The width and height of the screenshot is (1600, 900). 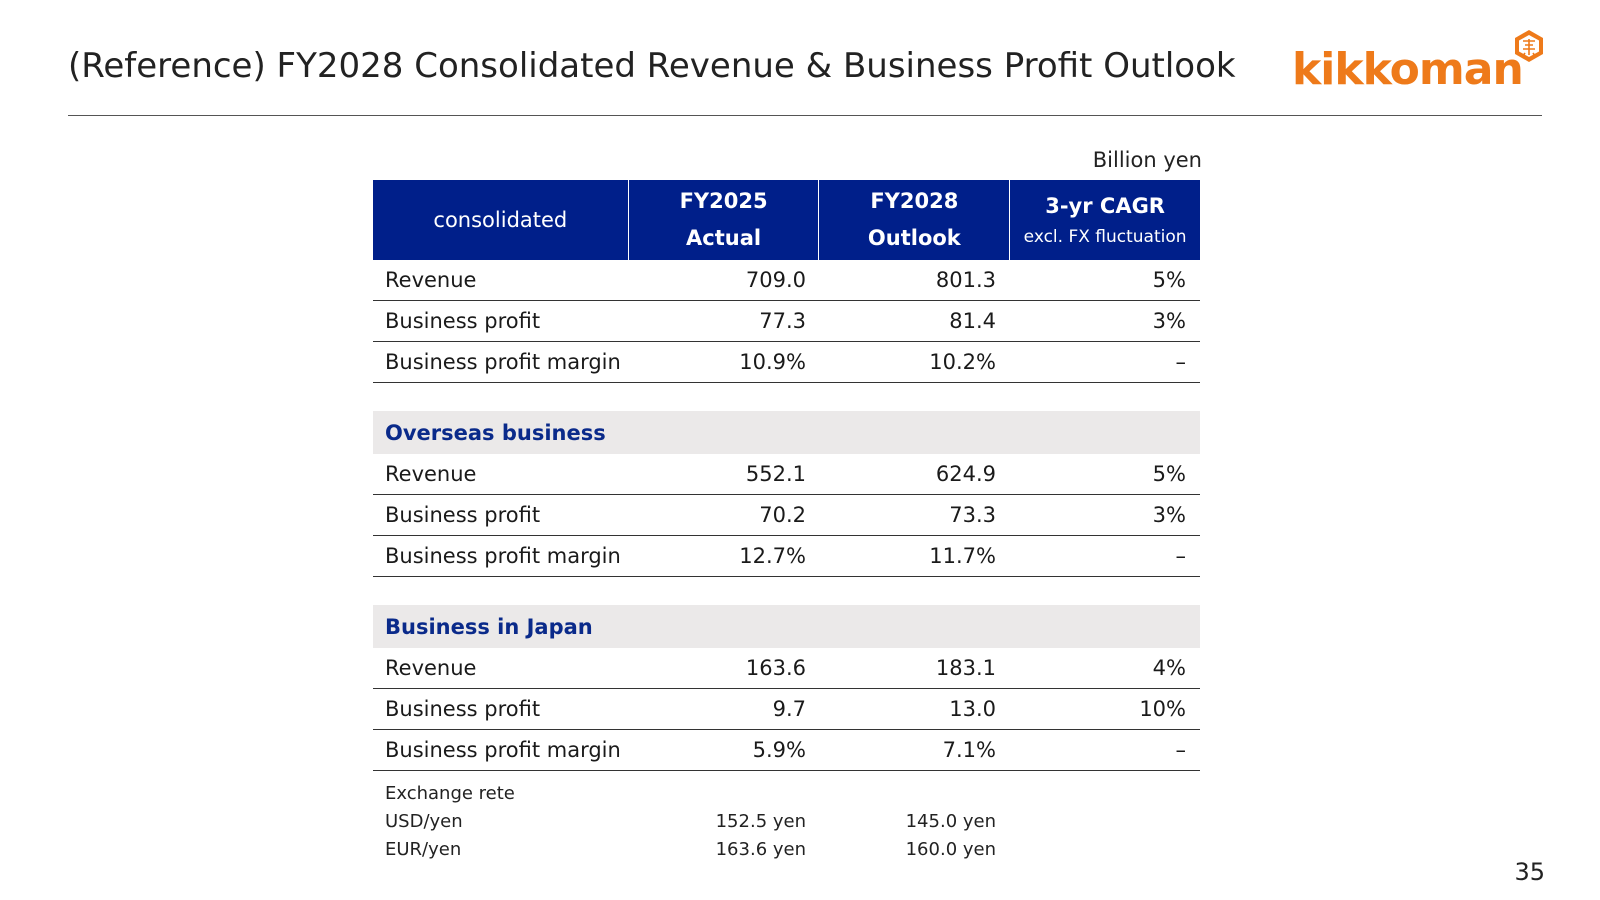 What do you see at coordinates (962, 362) in the screenshot?
I see `cell-fy2028: 10.2%` at bounding box center [962, 362].